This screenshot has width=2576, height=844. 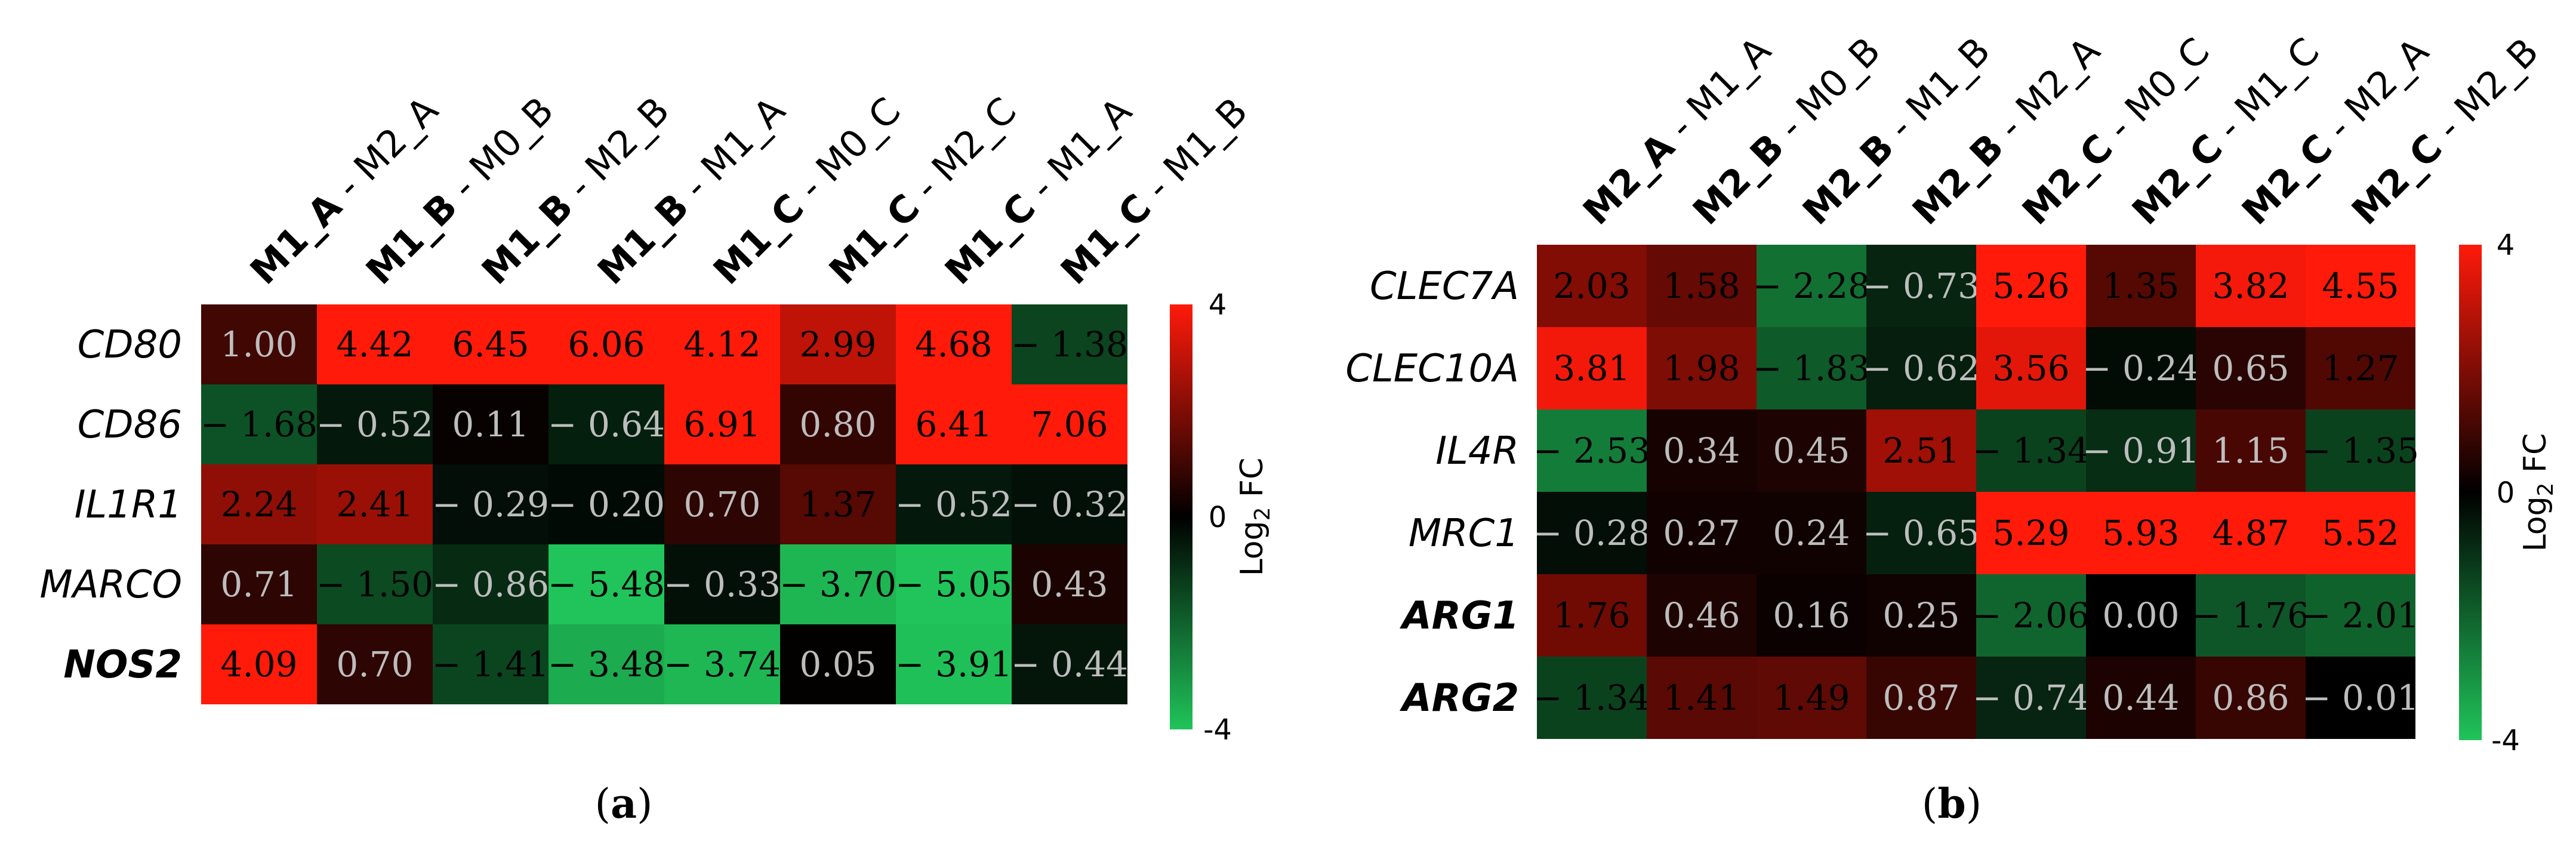 I want to click on cell-value-label: 1.15, so click(x=2250, y=450).